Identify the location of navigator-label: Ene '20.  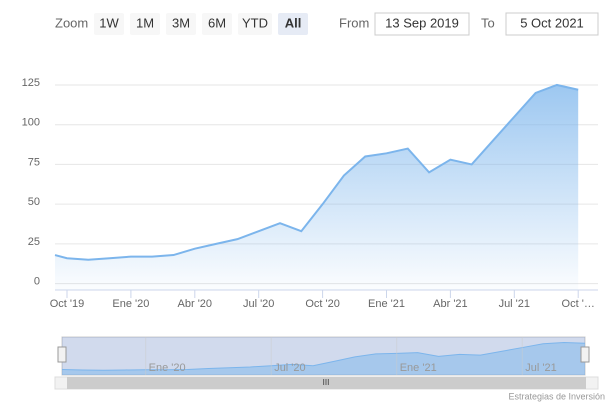
(167, 368).